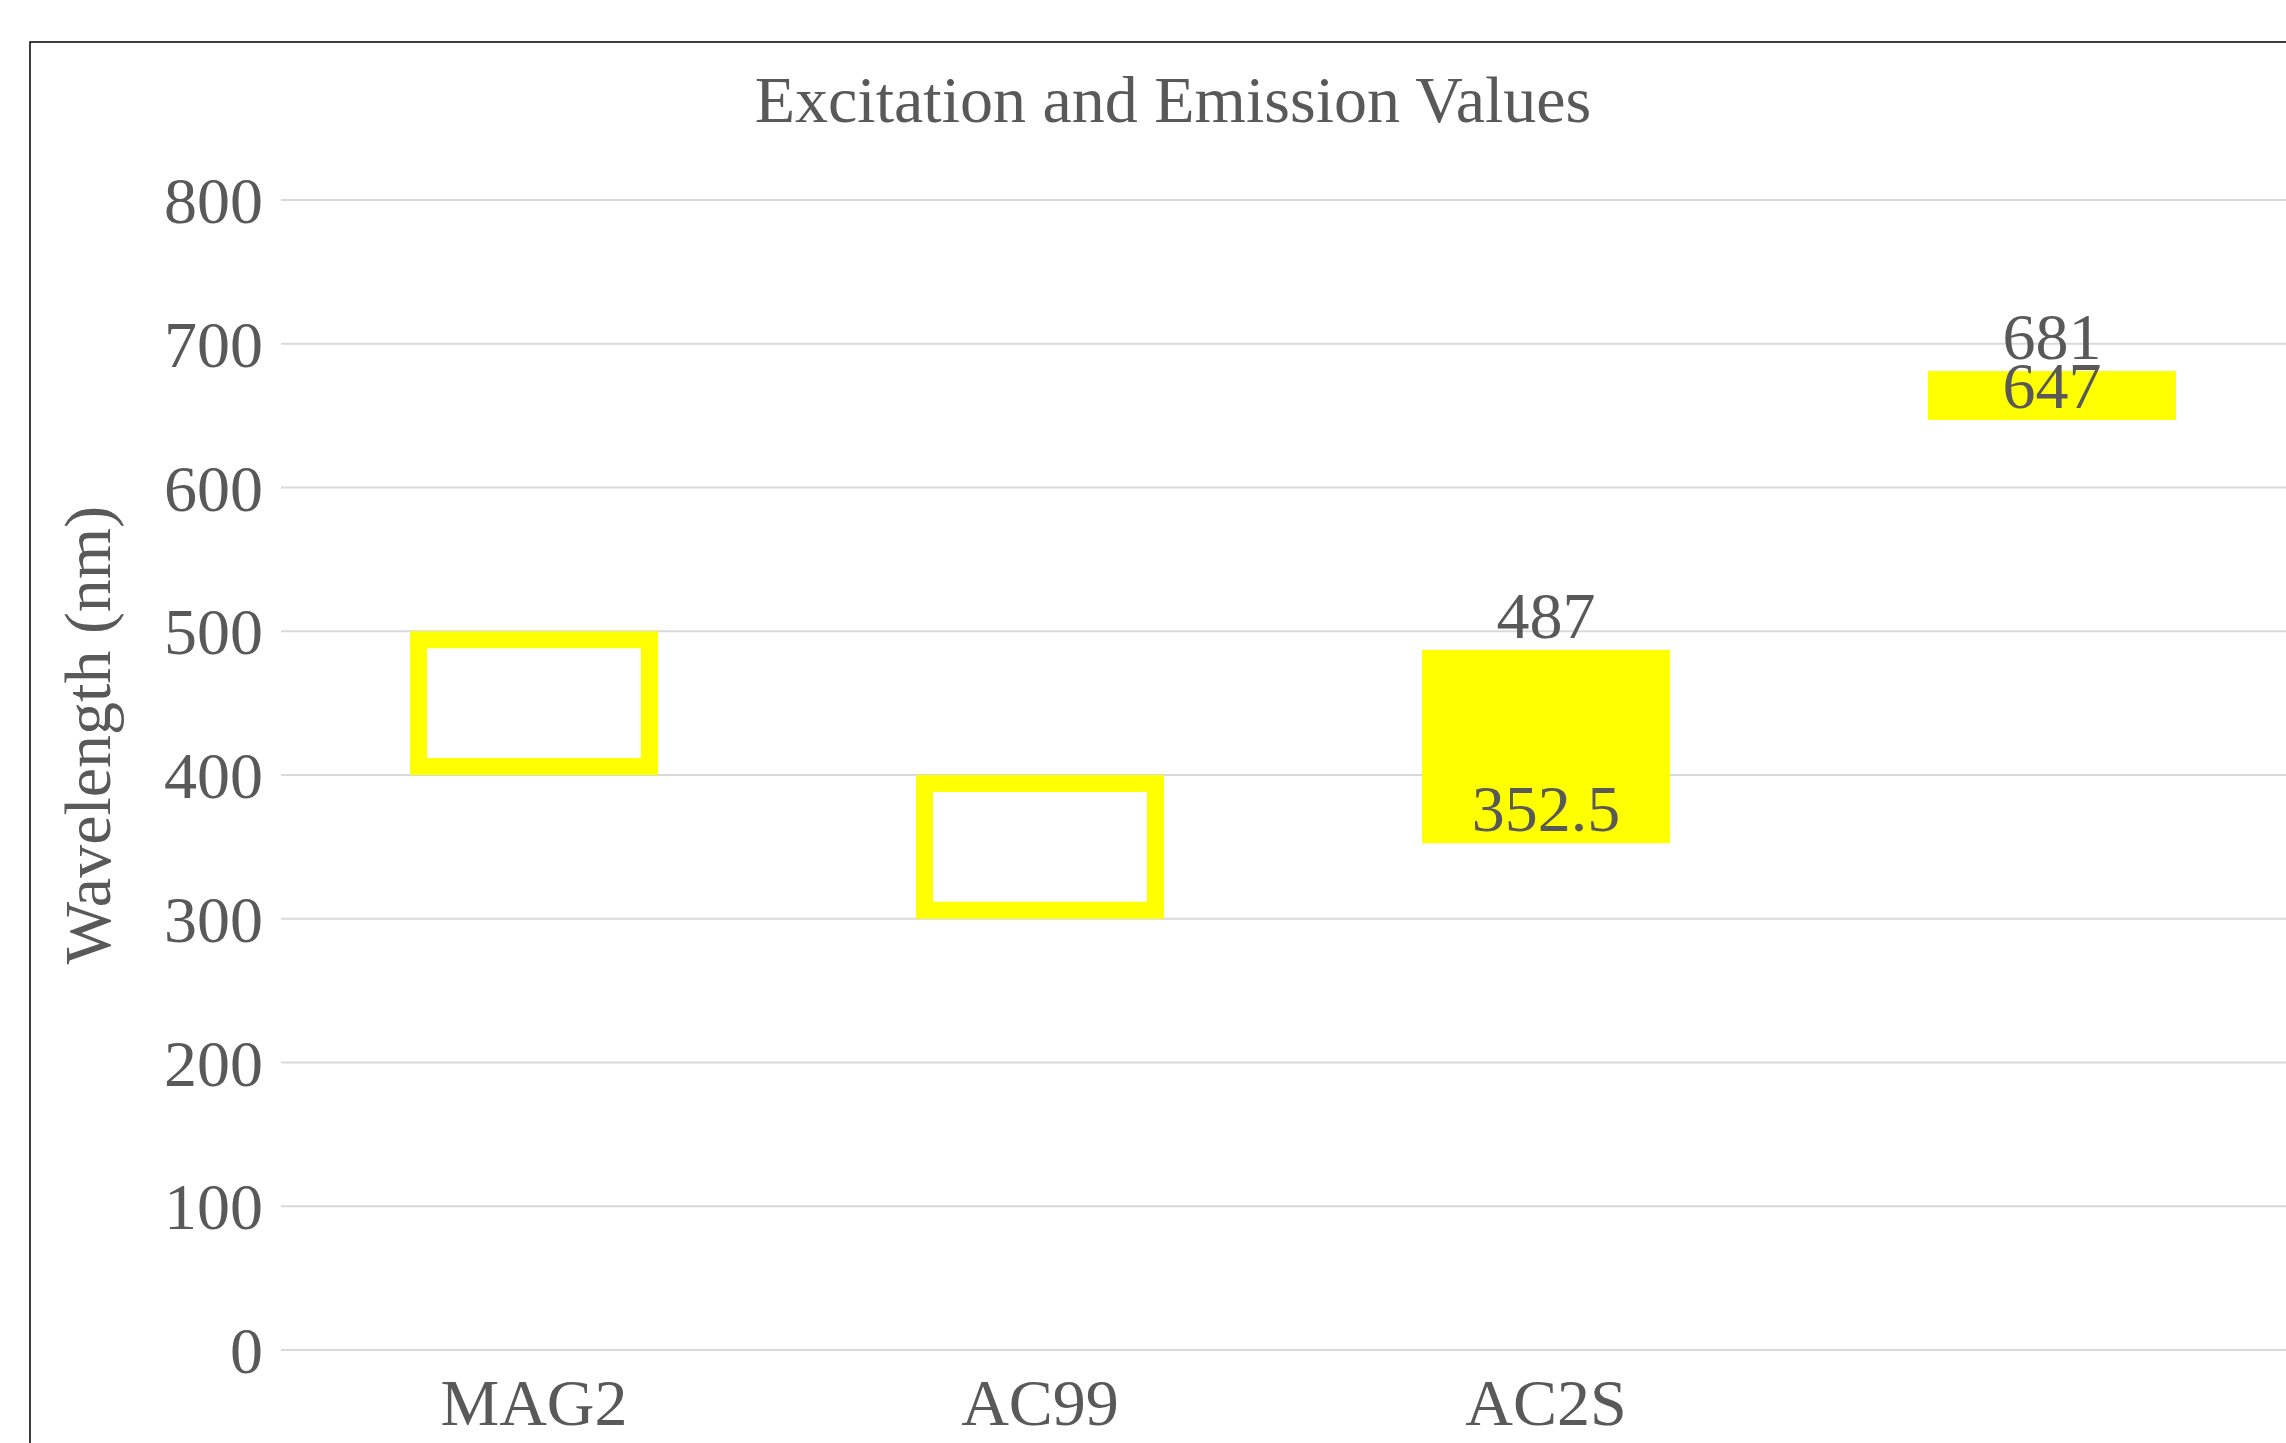 The height and width of the screenshot is (1443, 2286). What do you see at coordinates (1173, 99) in the screenshot?
I see `chart-title: Excitation and Emission Values` at bounding box center [1173, 99].